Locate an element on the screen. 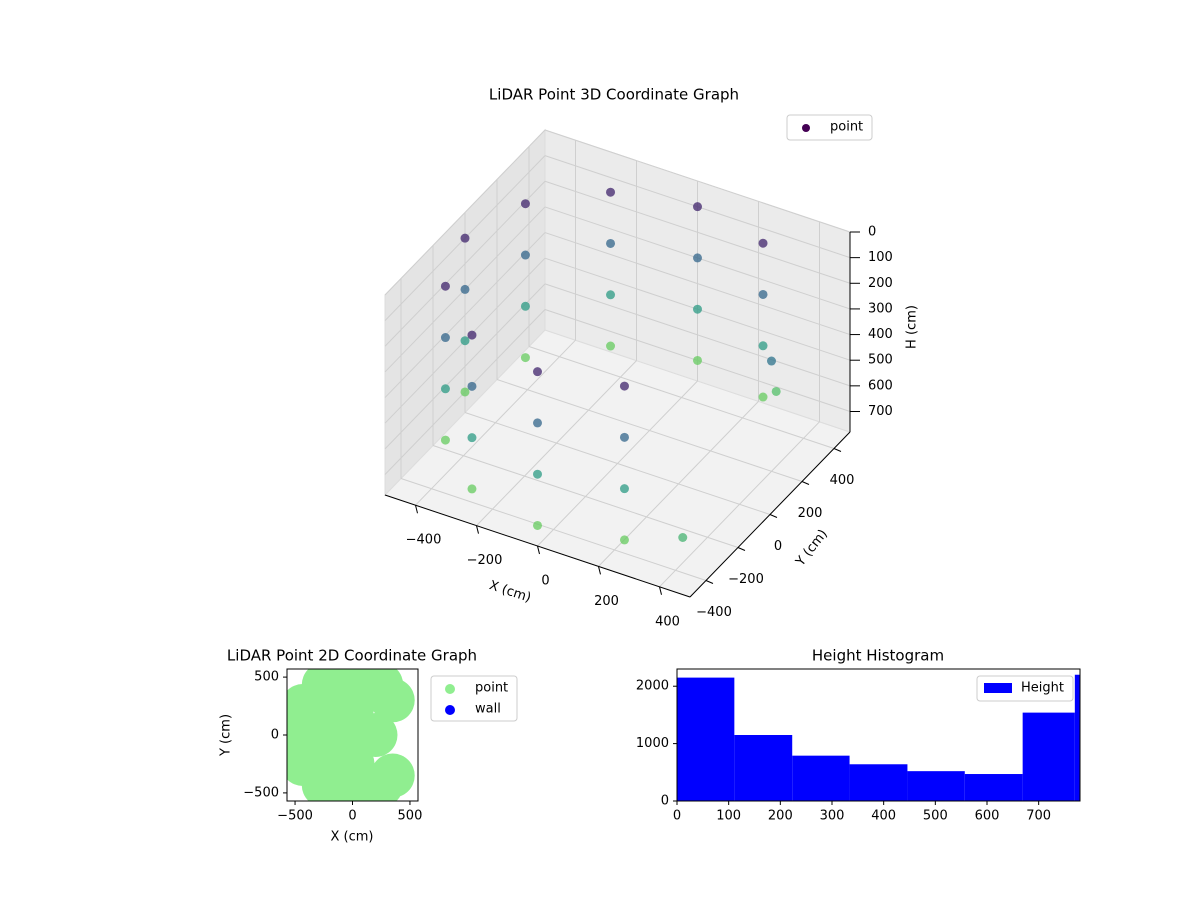  z-tick-label: 700 is located at coordinates (880, 411).